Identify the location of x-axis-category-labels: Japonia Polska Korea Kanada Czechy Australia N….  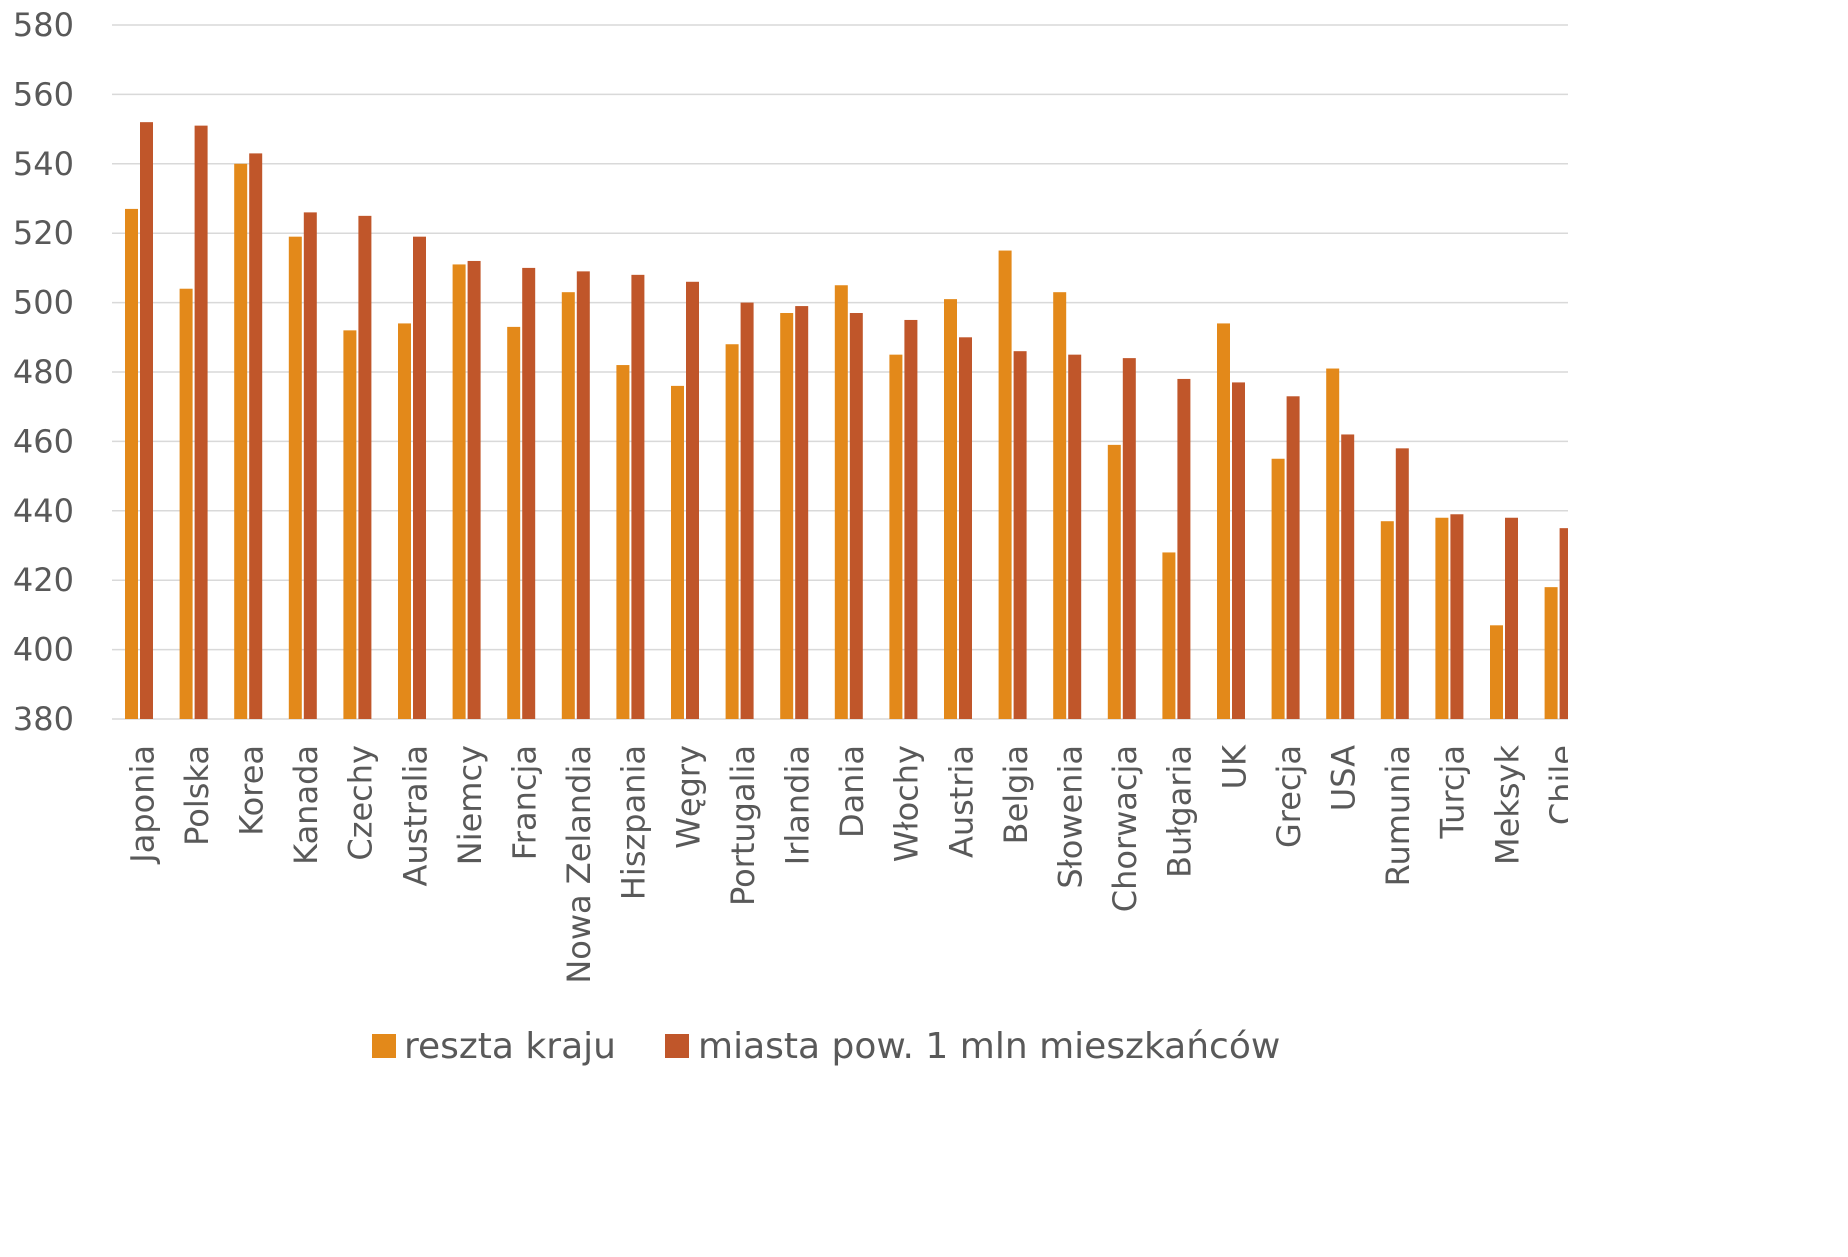
(845, 864).